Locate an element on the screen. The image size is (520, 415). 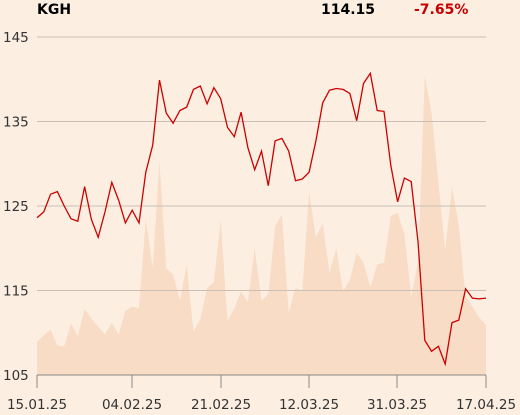
y-tick-label: 115 is located at coordinates (16, 292).